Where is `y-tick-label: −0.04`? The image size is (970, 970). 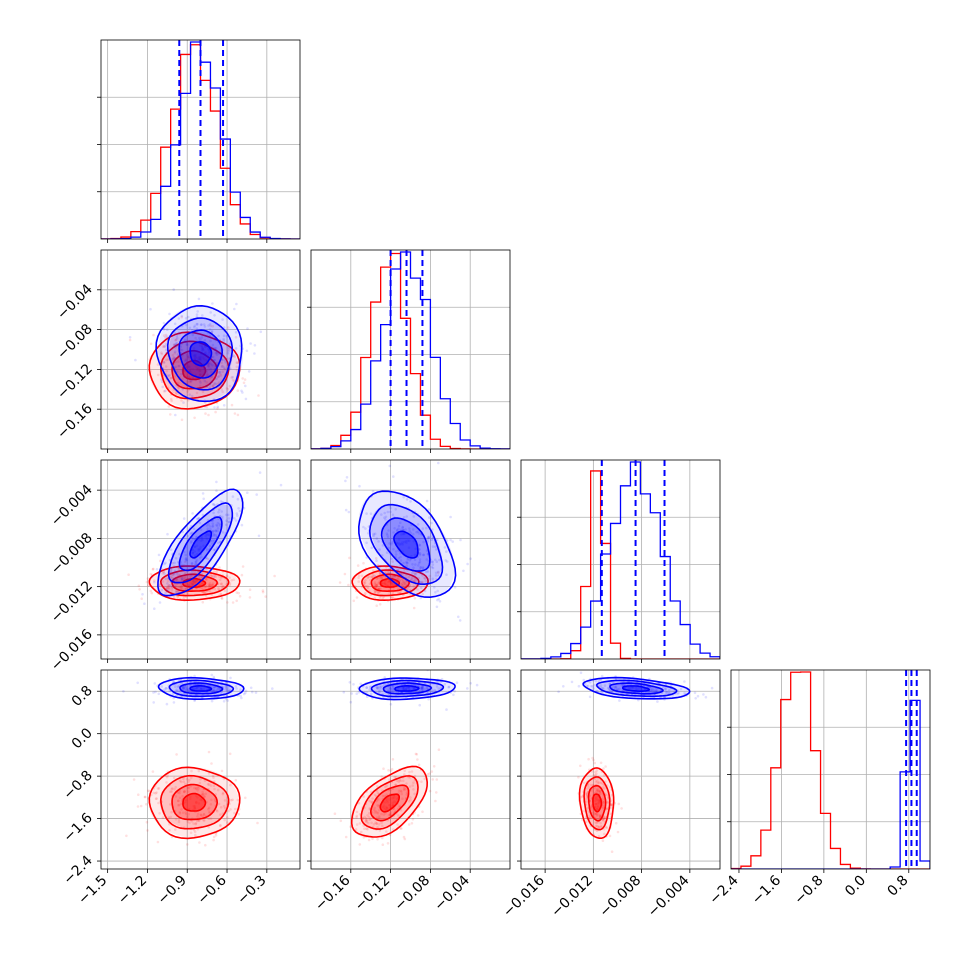 y-tick-label: −0.04 is located at coordinates (75, 302).